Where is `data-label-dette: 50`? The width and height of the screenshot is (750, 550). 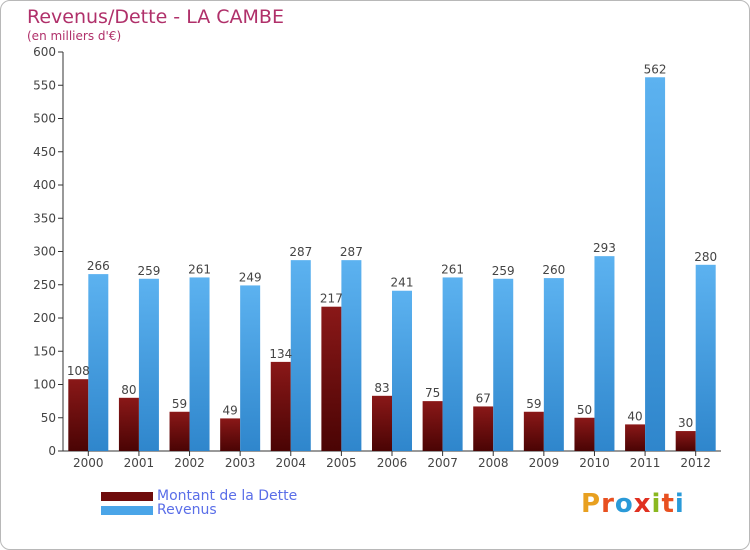 data-label-dette: 50 is located at coordinates (584, 410).